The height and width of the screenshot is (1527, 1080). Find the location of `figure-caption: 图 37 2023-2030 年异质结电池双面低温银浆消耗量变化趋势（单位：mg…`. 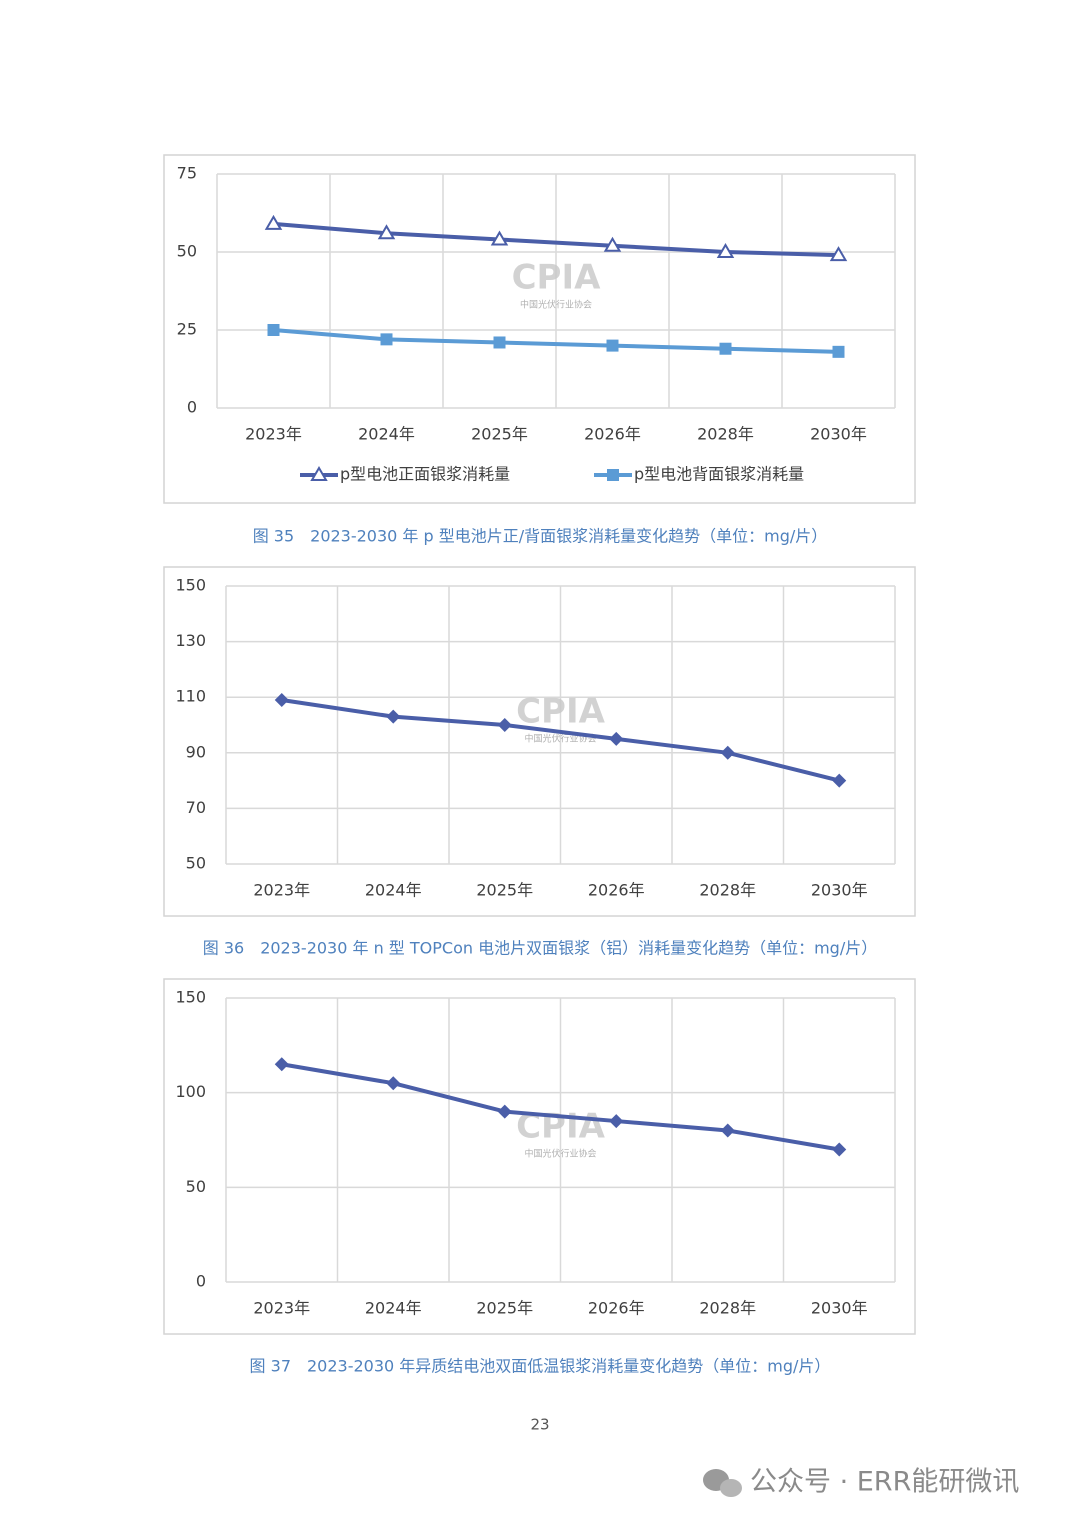

figure-caption: 图 37 2023-2030 年异质结电池双面低温银浆消耗量变化趋势（单位：mg… is located at coordinates (540, 1366).